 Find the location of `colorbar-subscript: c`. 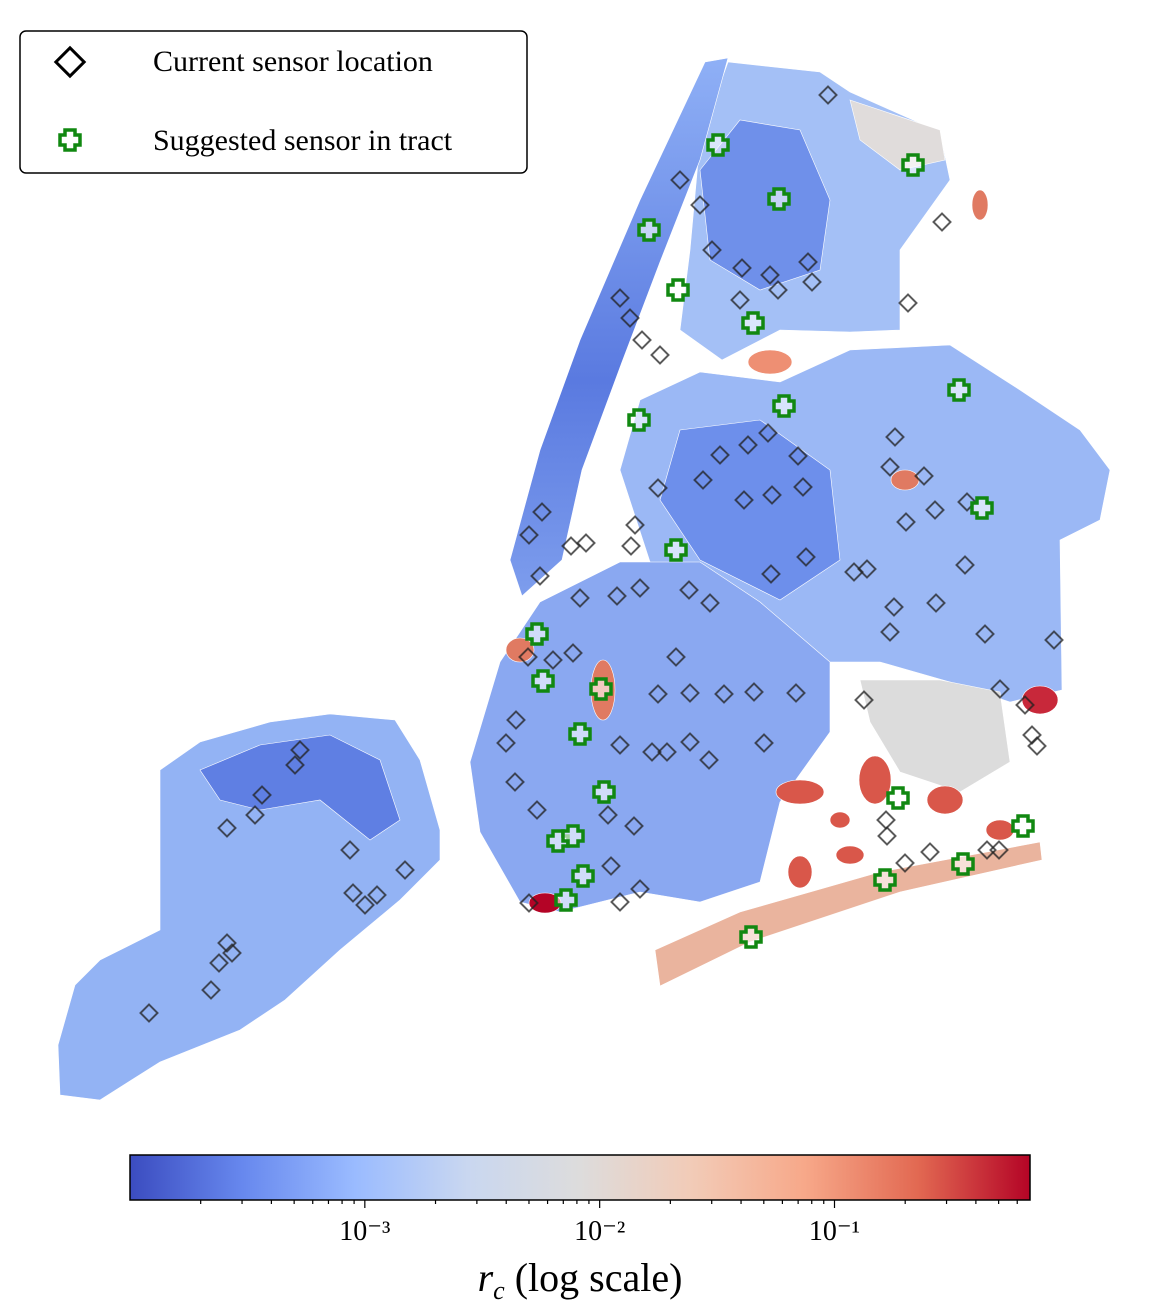

colorbar-subscript: c is located at coordinates (499, 1289).